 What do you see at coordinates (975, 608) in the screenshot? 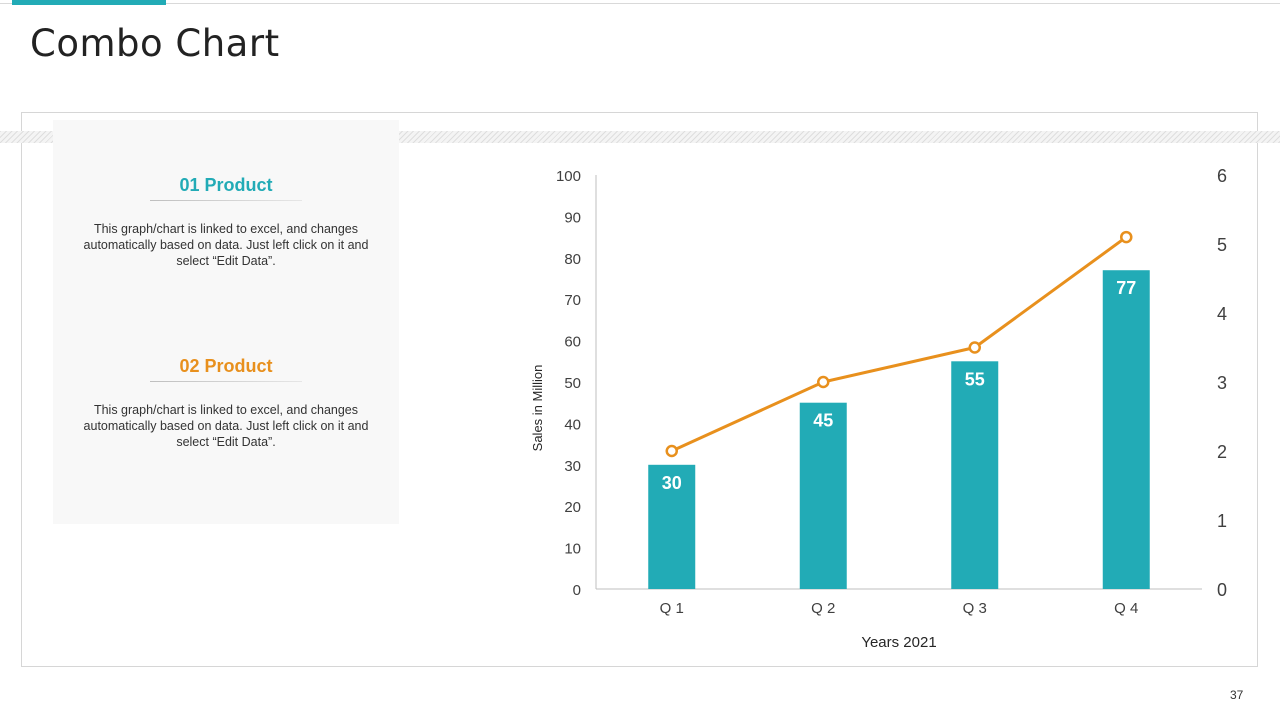
I see `x-tick-label: Q 3` at bounding box center [975, 608].